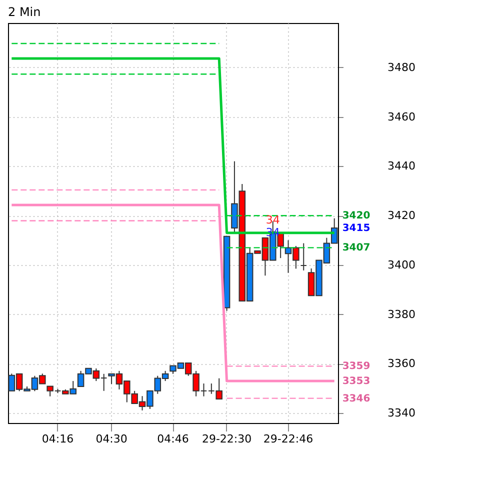 This screenshot has height=491, width=491. I want to click on data-label: 3359, so click(356, 366).